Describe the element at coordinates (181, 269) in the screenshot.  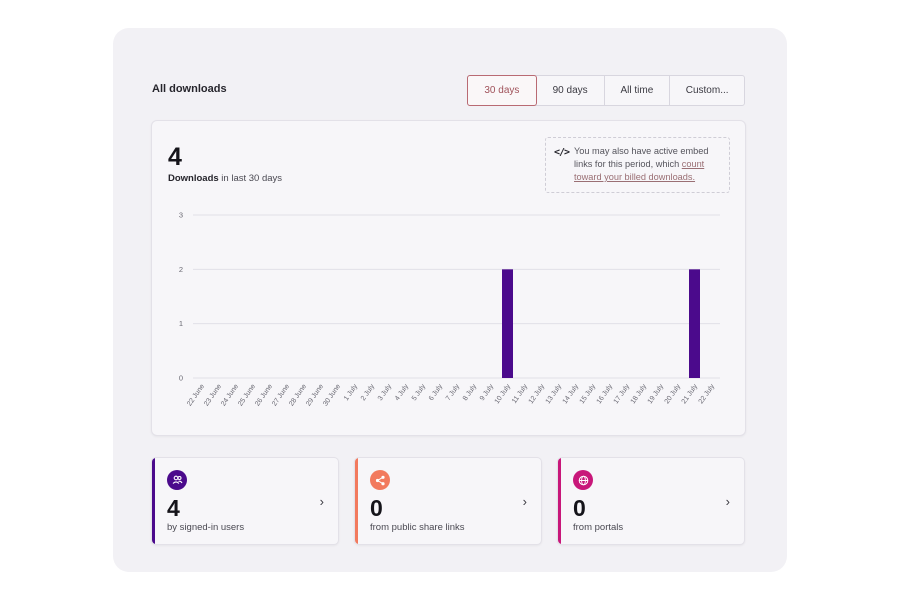
I see `y-tick-label: 2` at that location.